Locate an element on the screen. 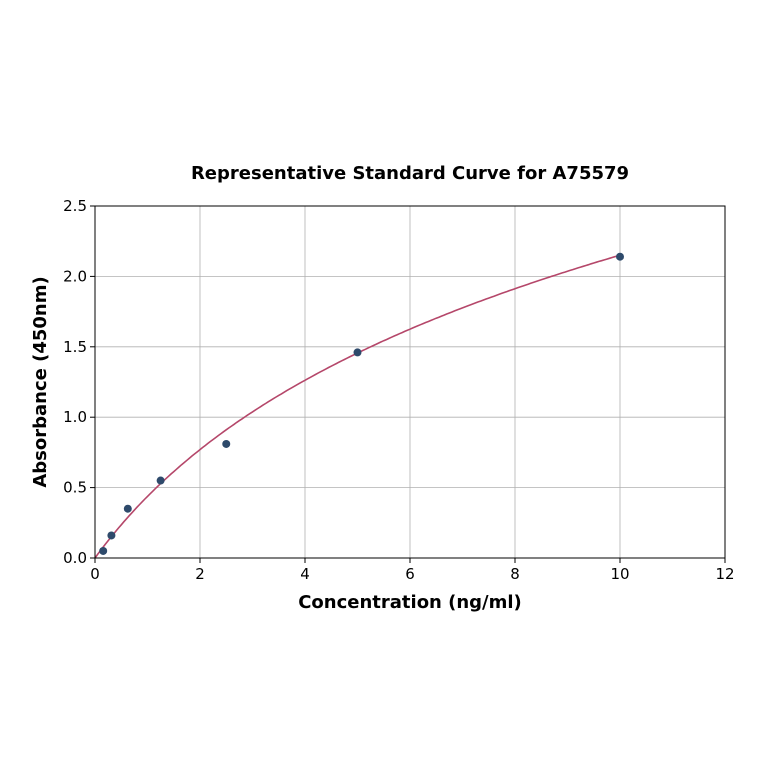 This screenshot has width=764, height=764. y-tick-label: 2.0 is located at coordinates (75, 276).